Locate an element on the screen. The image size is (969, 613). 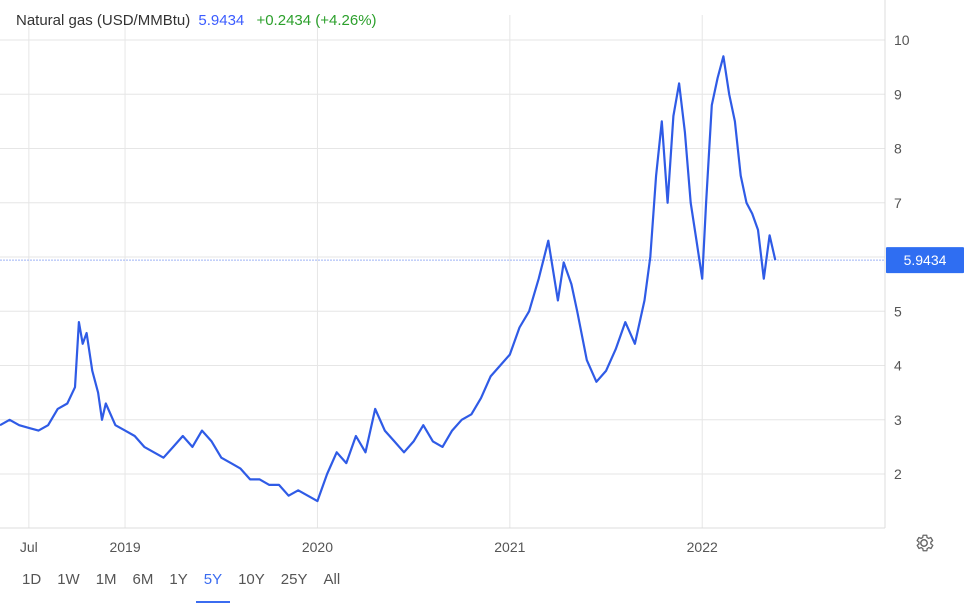
current-price-tag-label: 5.9434 is located at coordinates (925, 260).